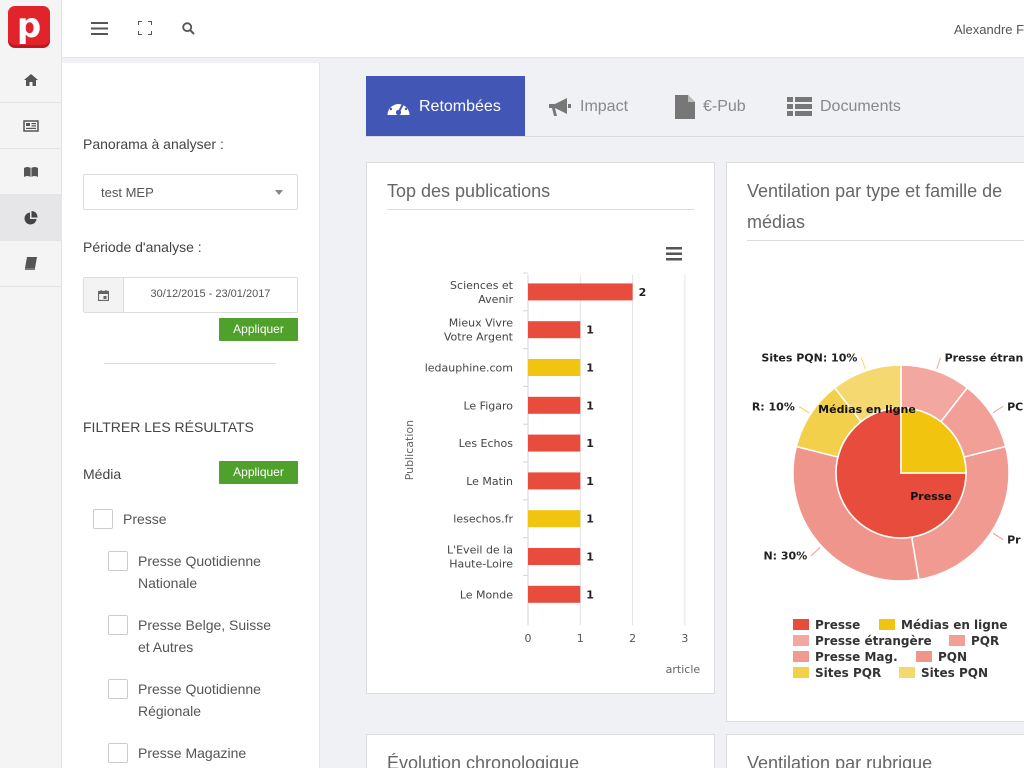 This screenshot has width=1024, height=768. I want to click on tab-documents: Documents, so click(844, 106).